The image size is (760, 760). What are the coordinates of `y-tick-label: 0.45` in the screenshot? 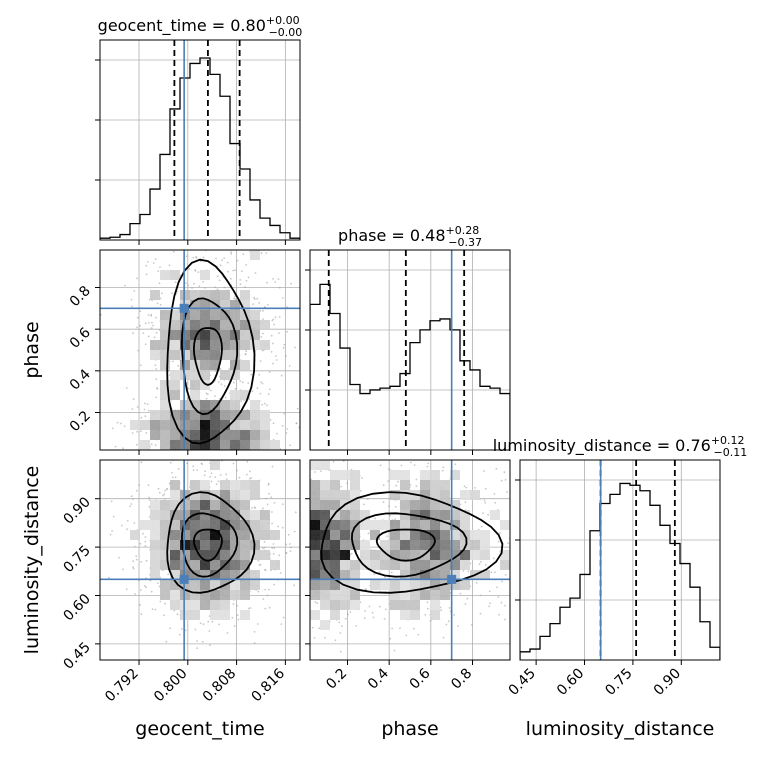 It's located at (76, 655).